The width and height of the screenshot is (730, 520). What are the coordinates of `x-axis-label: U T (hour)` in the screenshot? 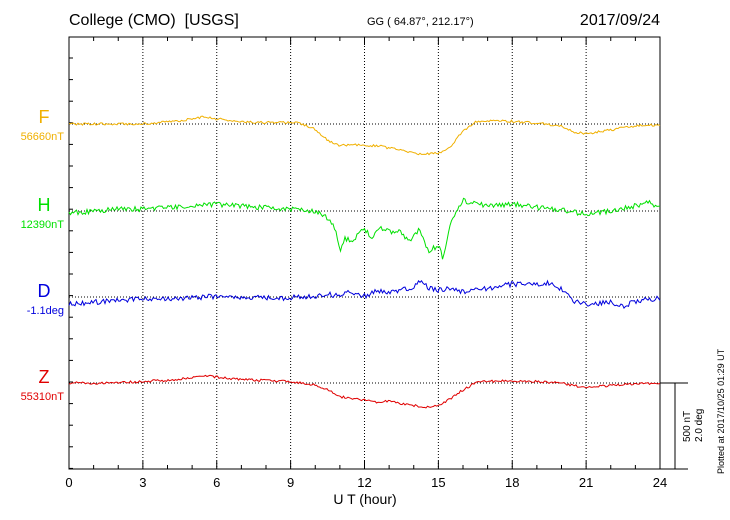 It's located at (365, 499).